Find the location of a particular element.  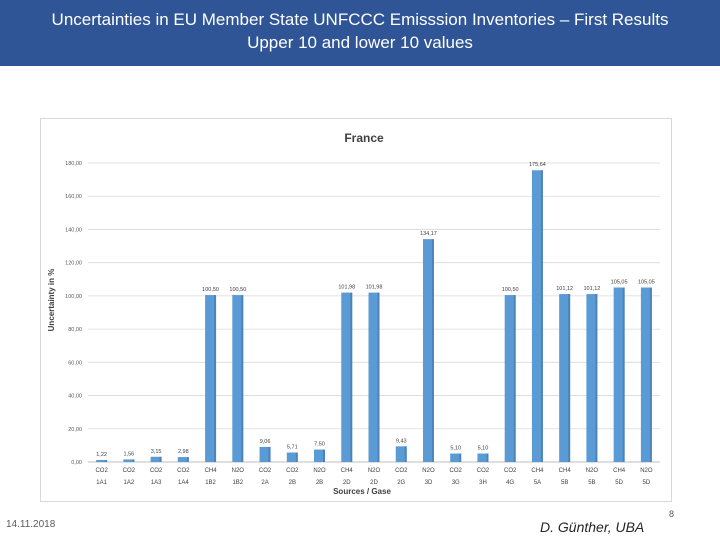

y-tick-label: 160,00 is located at coordinates (73, 197).